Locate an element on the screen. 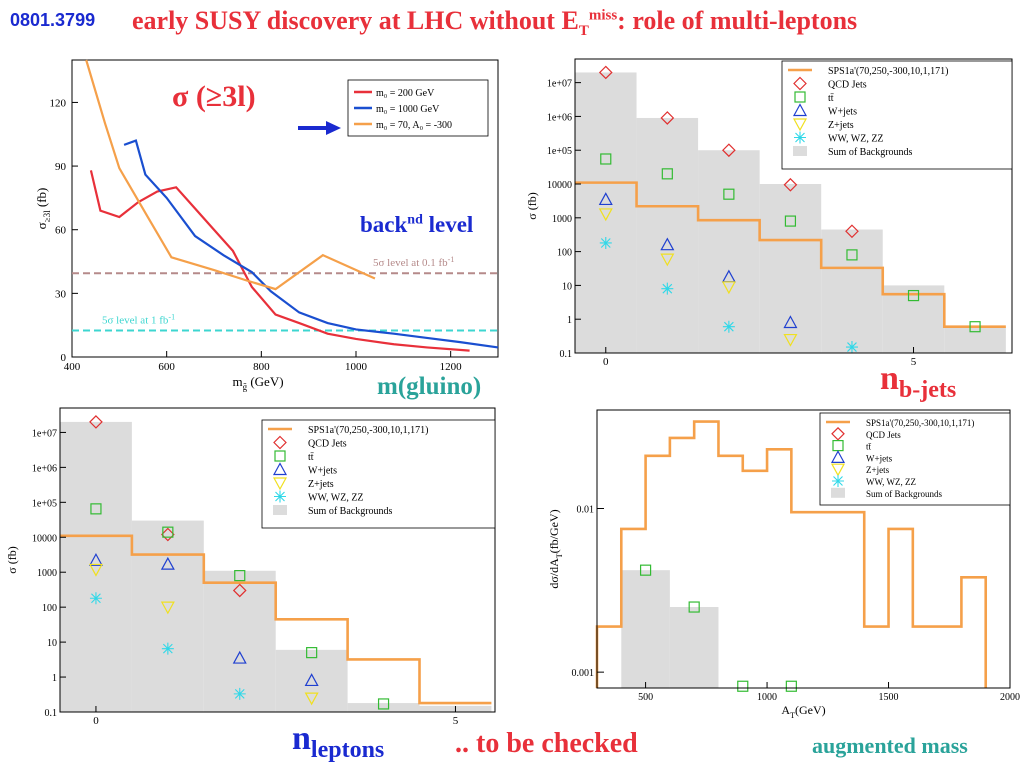 This screenshot has height=768, width=1024. x-tick-label: 2000 is located at coordinates (1010, 697).